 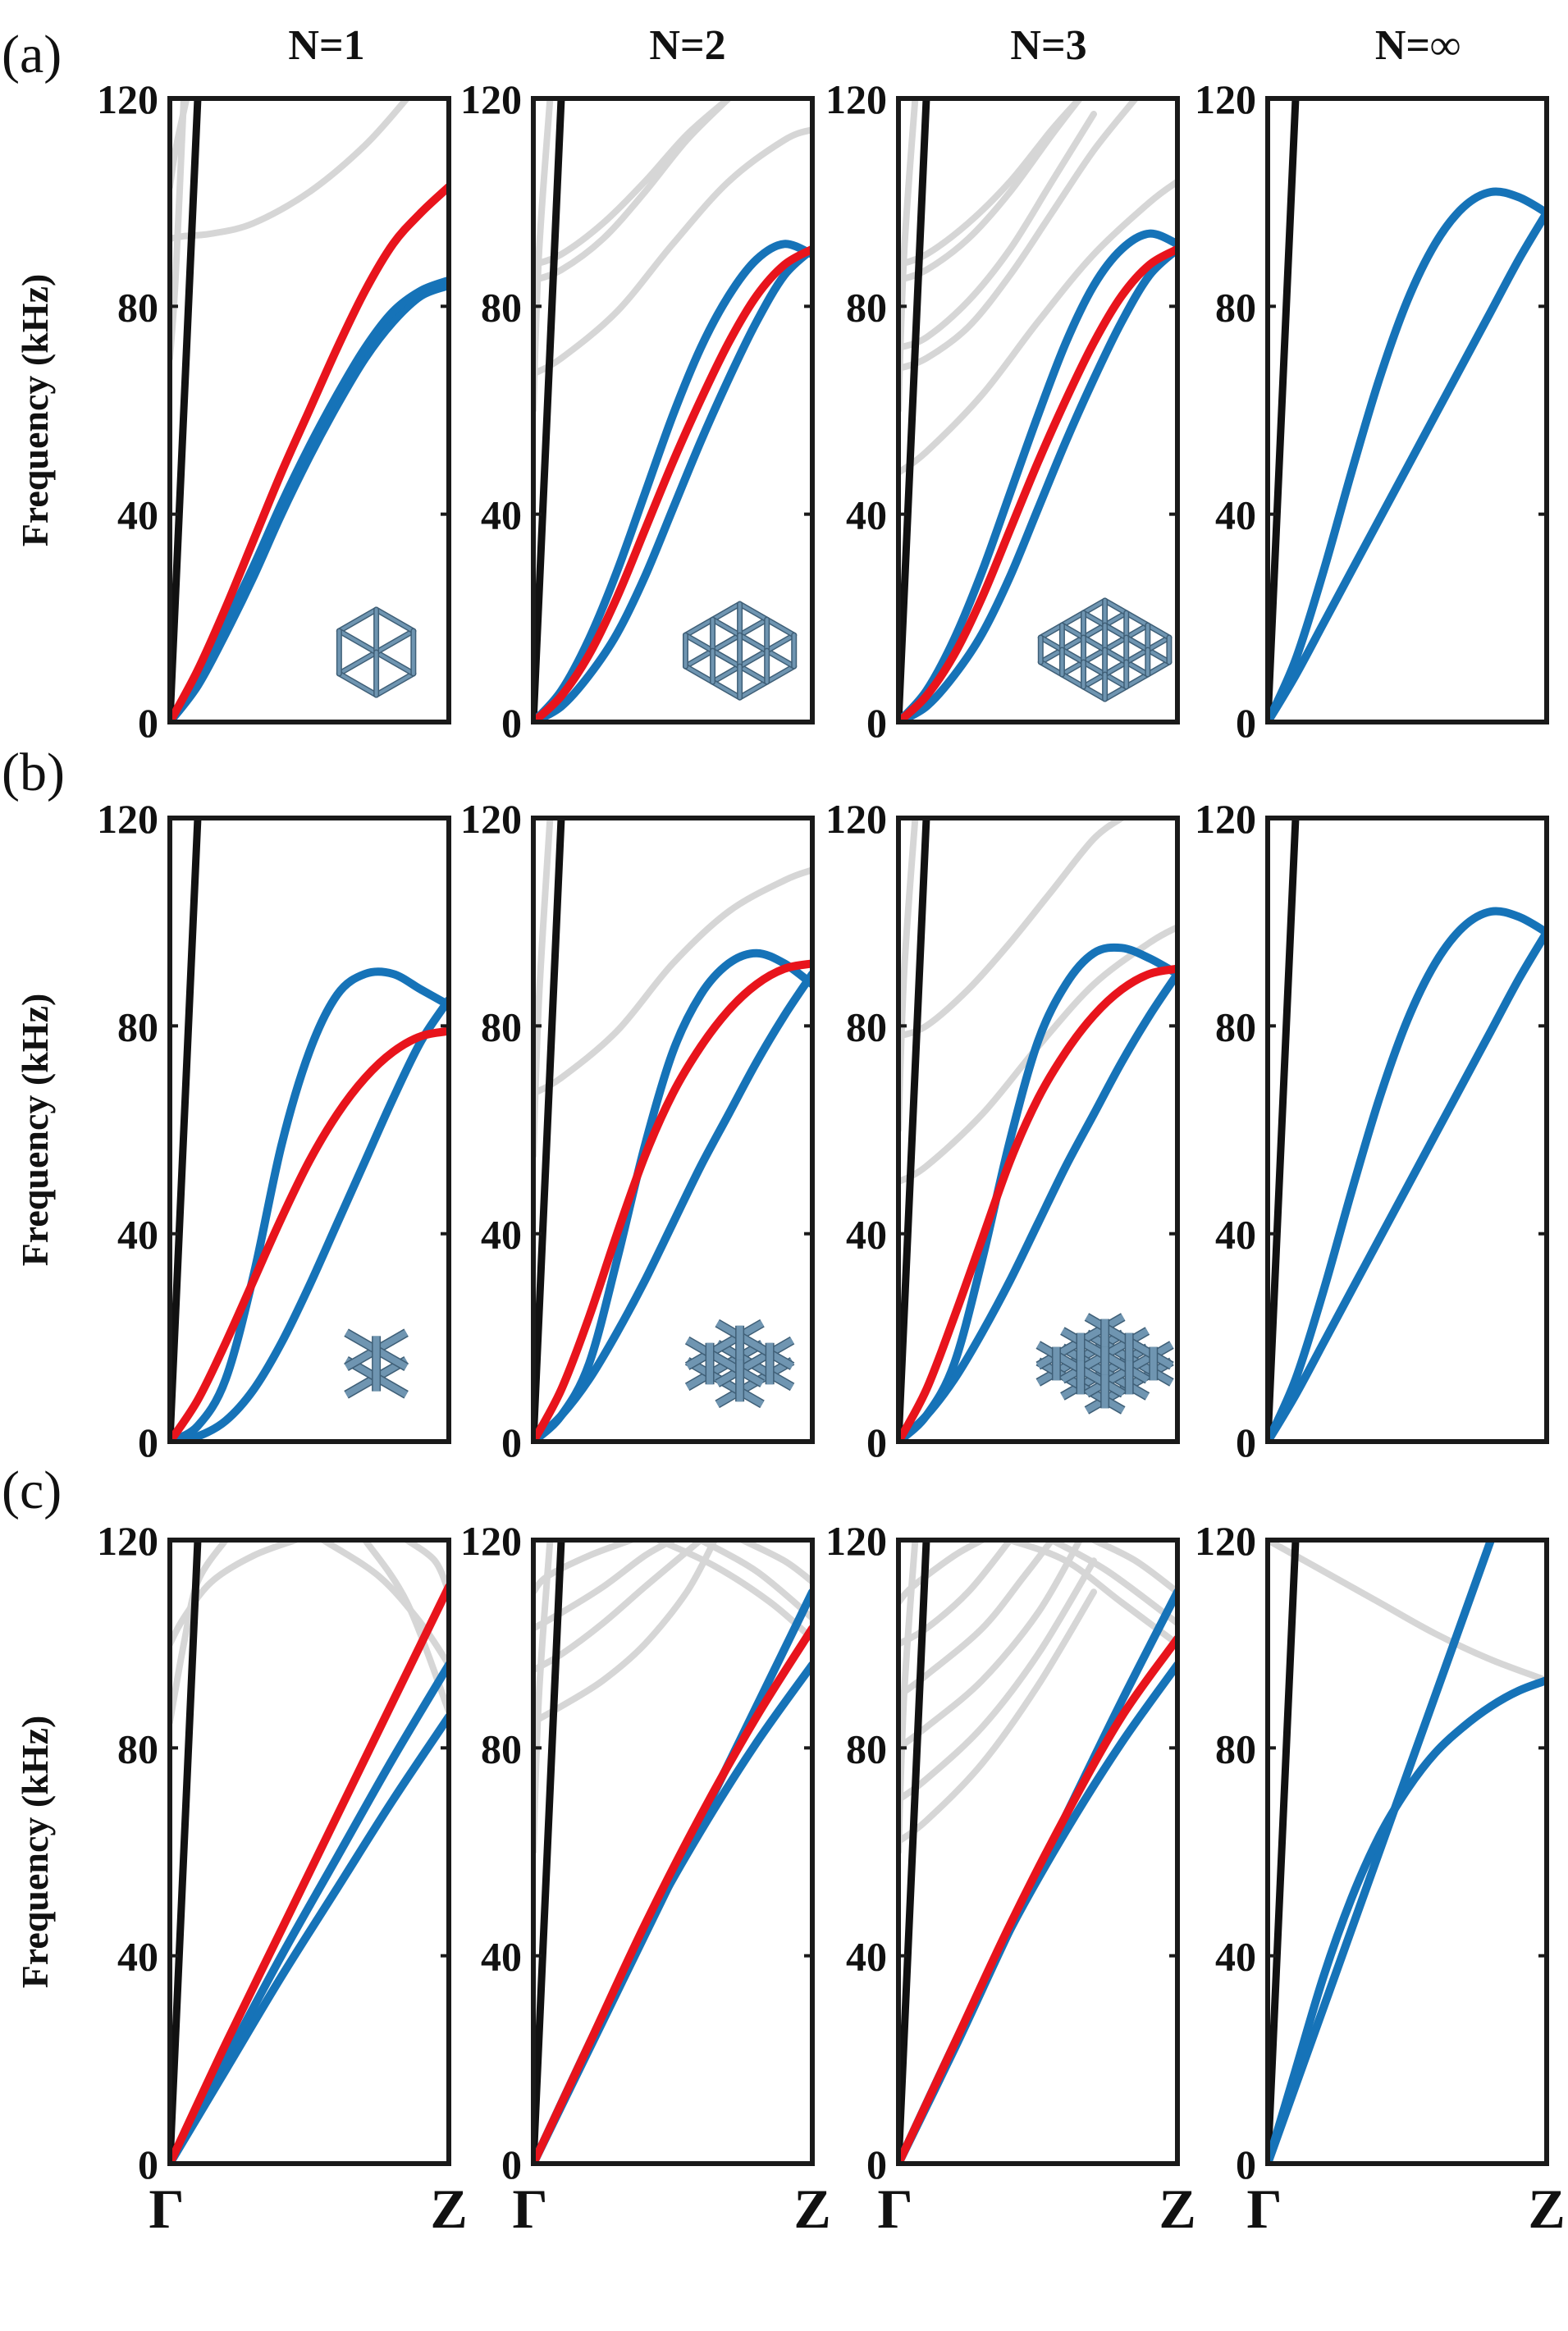 I want to click on panel-a-n2, so click(x=673, y=410).